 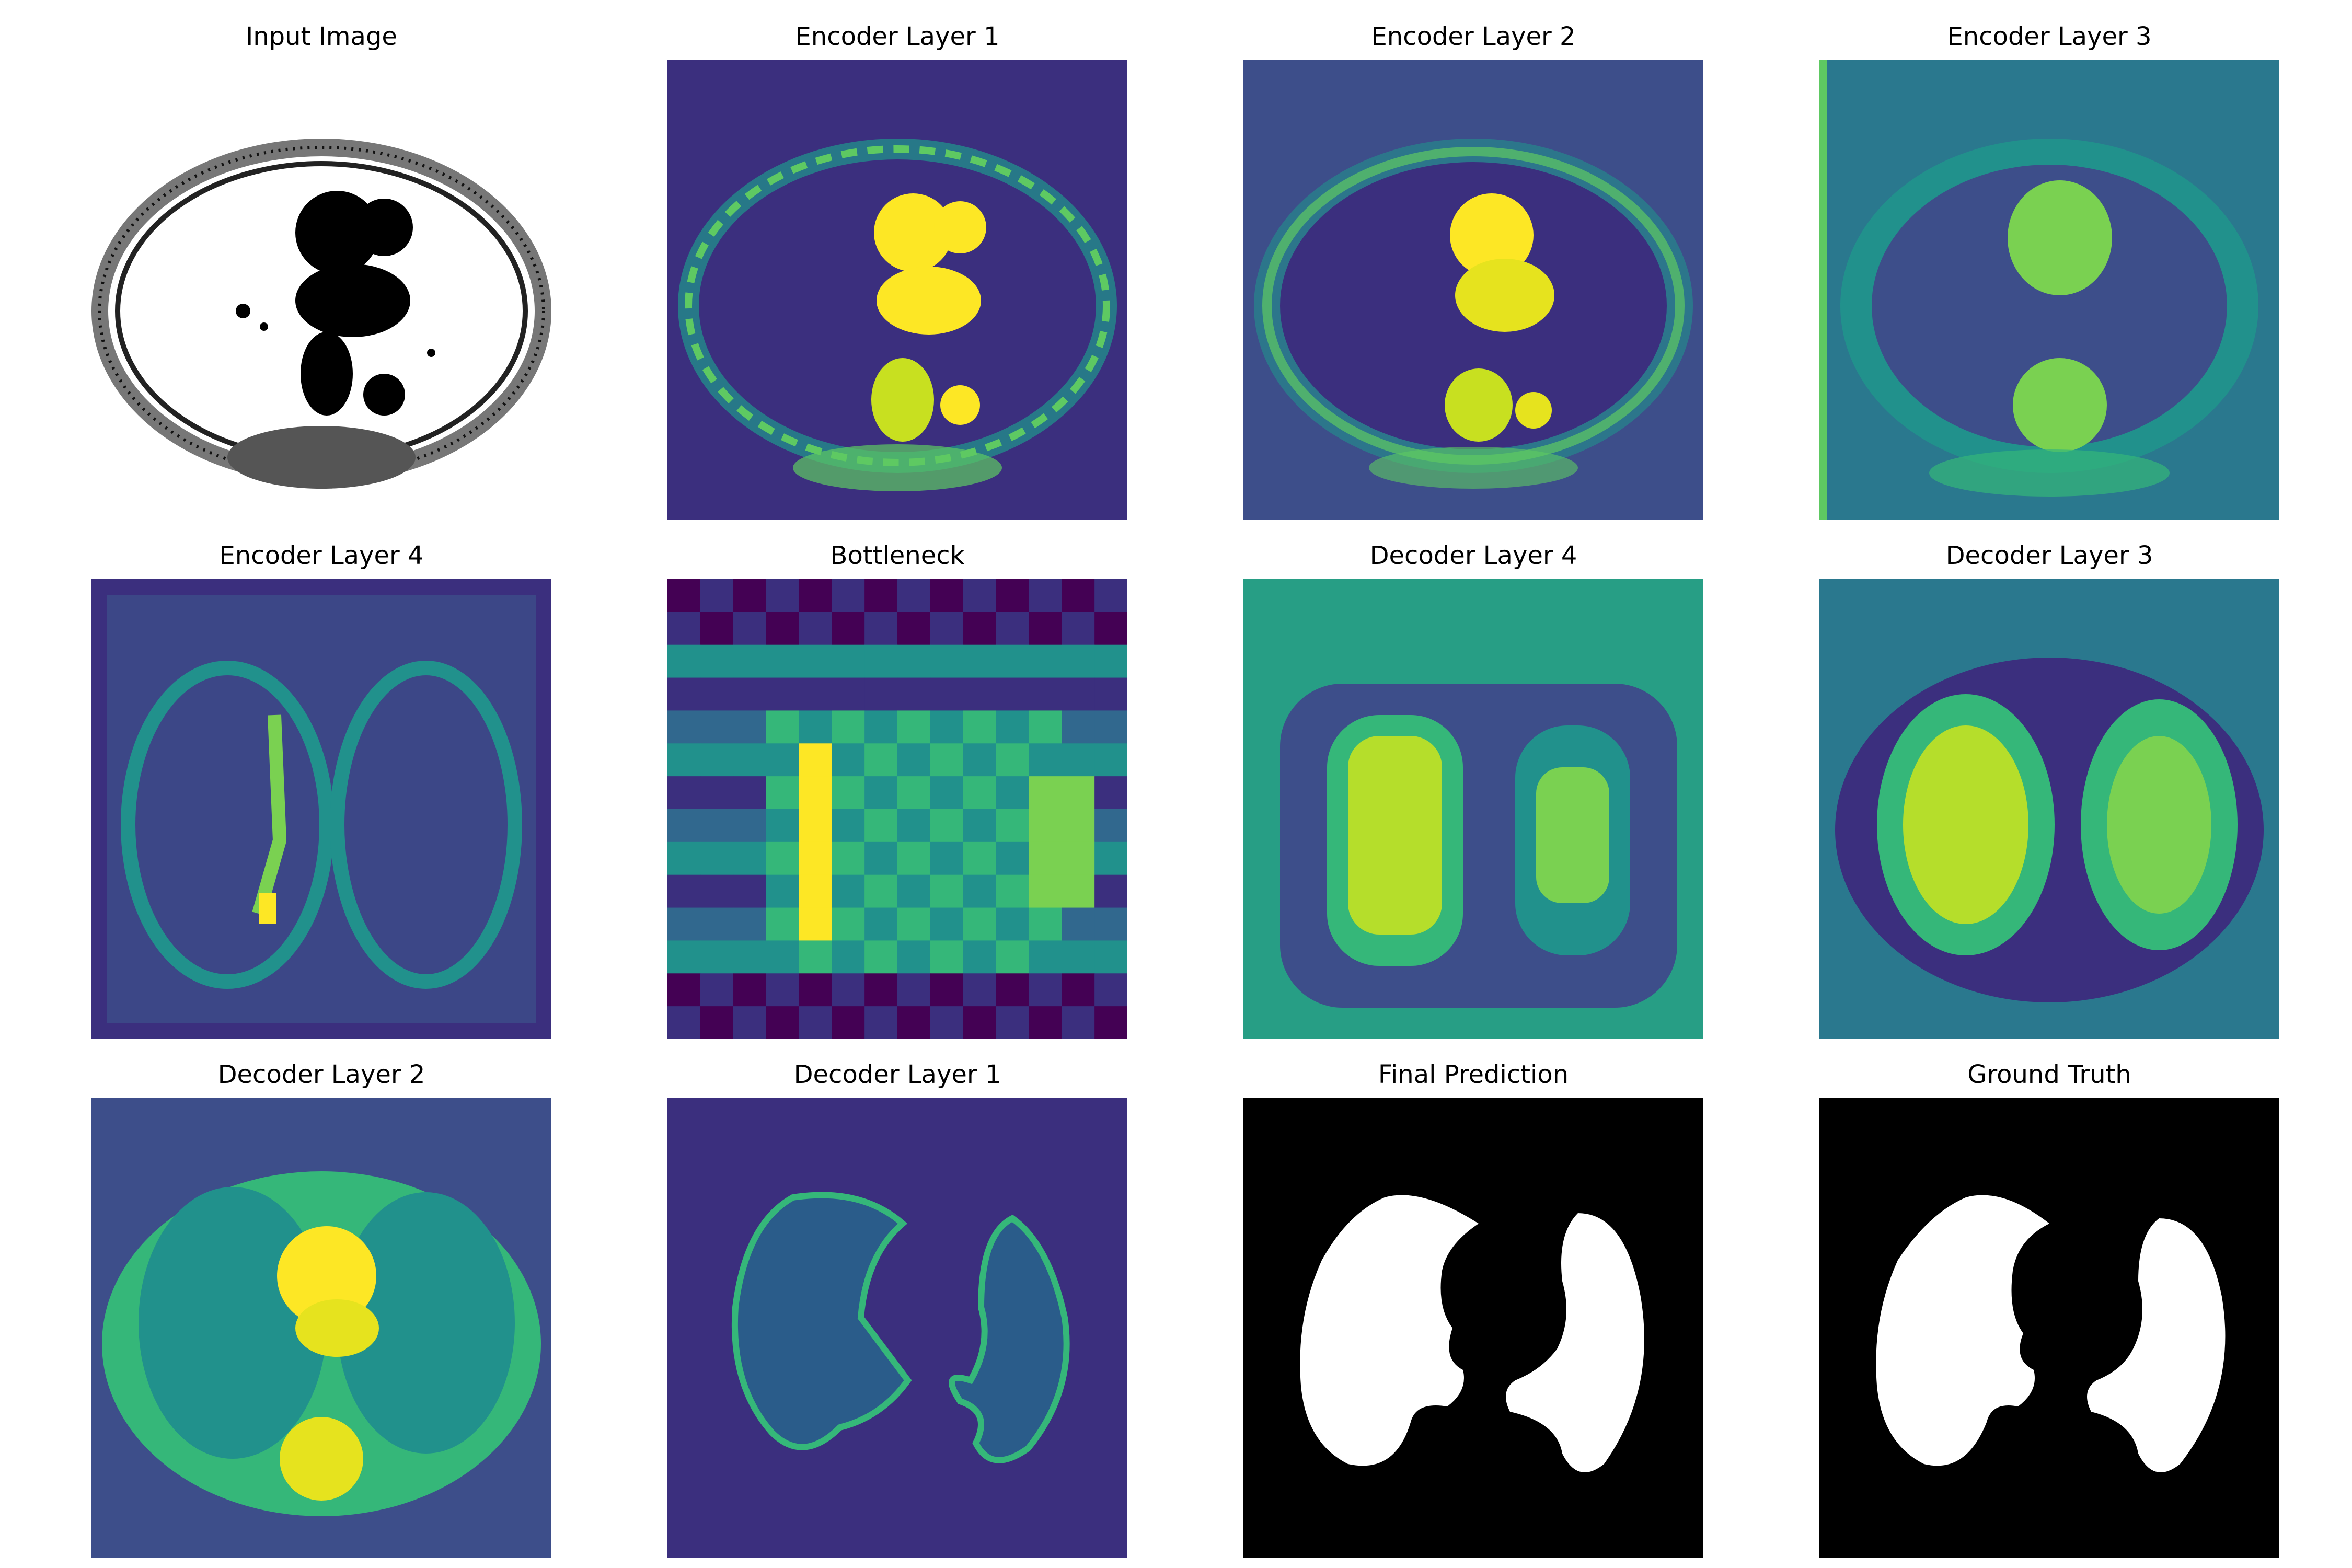 I want to click on panel-title: Ground Truth, so click(x=2049, y=1074).